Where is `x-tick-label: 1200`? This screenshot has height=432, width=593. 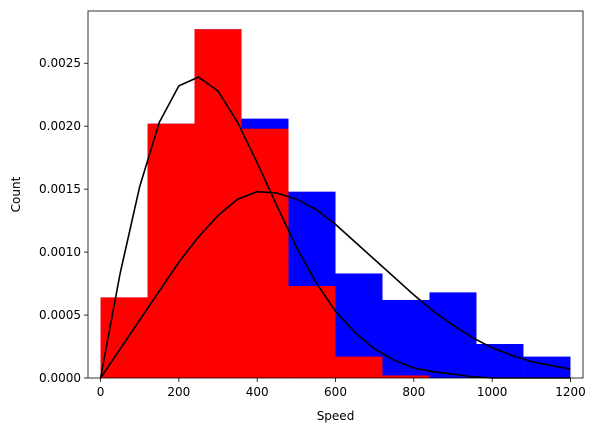 x-tick-label: 1200 is located at coordinates (570, 392).